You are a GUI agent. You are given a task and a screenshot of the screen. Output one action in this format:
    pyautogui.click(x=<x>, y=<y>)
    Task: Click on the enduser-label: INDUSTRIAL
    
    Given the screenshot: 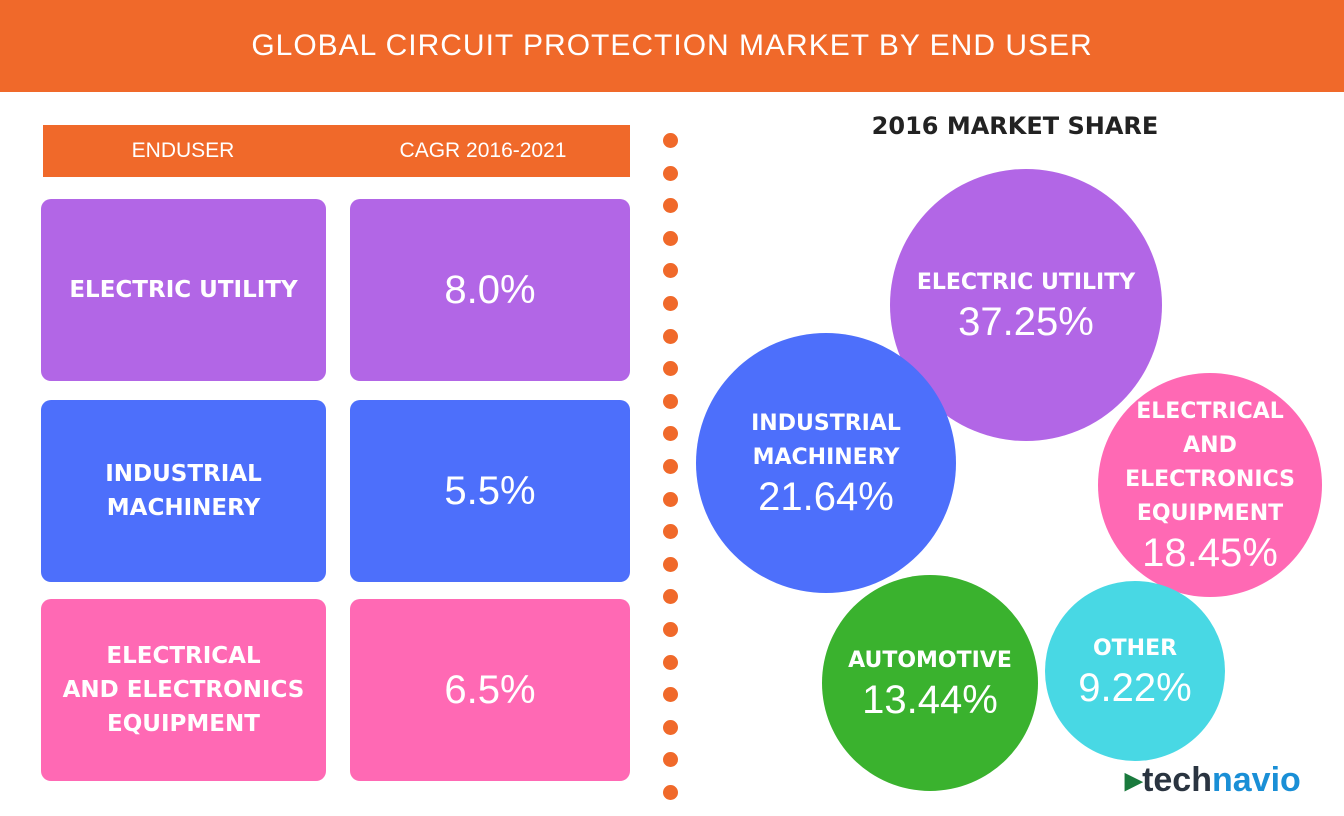 What is the action you would take?
    pyautogui.click(x=183, y=474)
    